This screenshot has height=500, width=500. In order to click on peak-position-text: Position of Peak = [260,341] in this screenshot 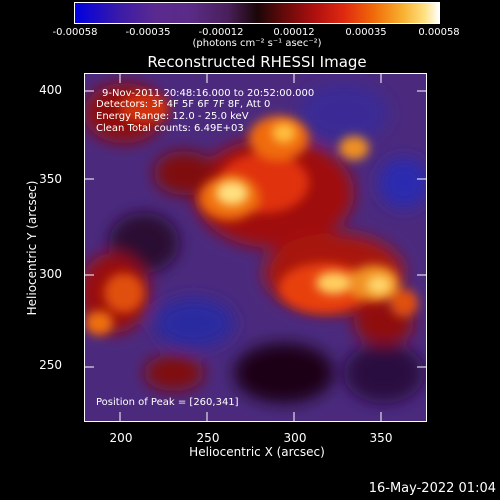, I will do `click(167, 402)`.